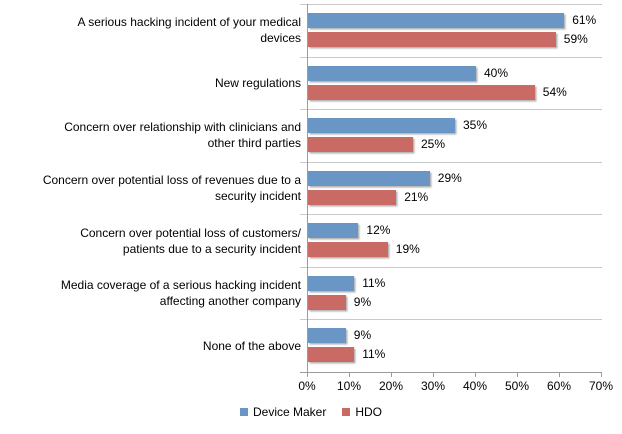 The height and width of the screenshot is (434, 622). I want to click on x-tick-label: 70%, so click(601, 386).